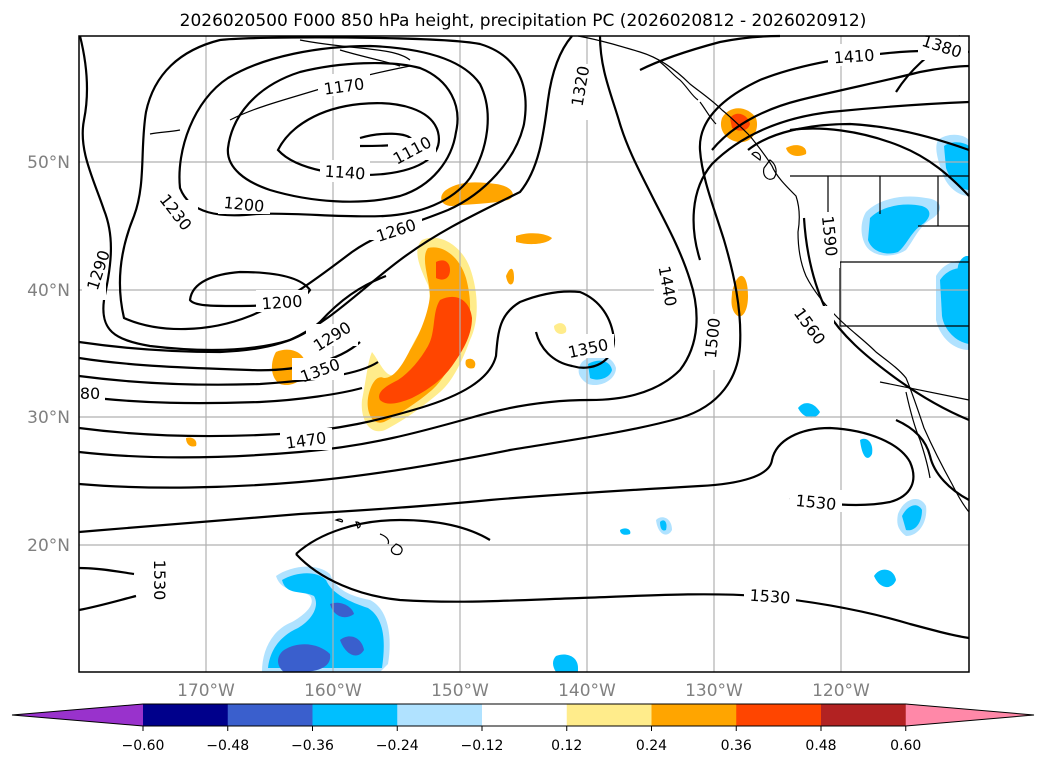 The image size is (1047, 765). I want to click on colorbar-tick-label: 0.60, so click(905, 746).